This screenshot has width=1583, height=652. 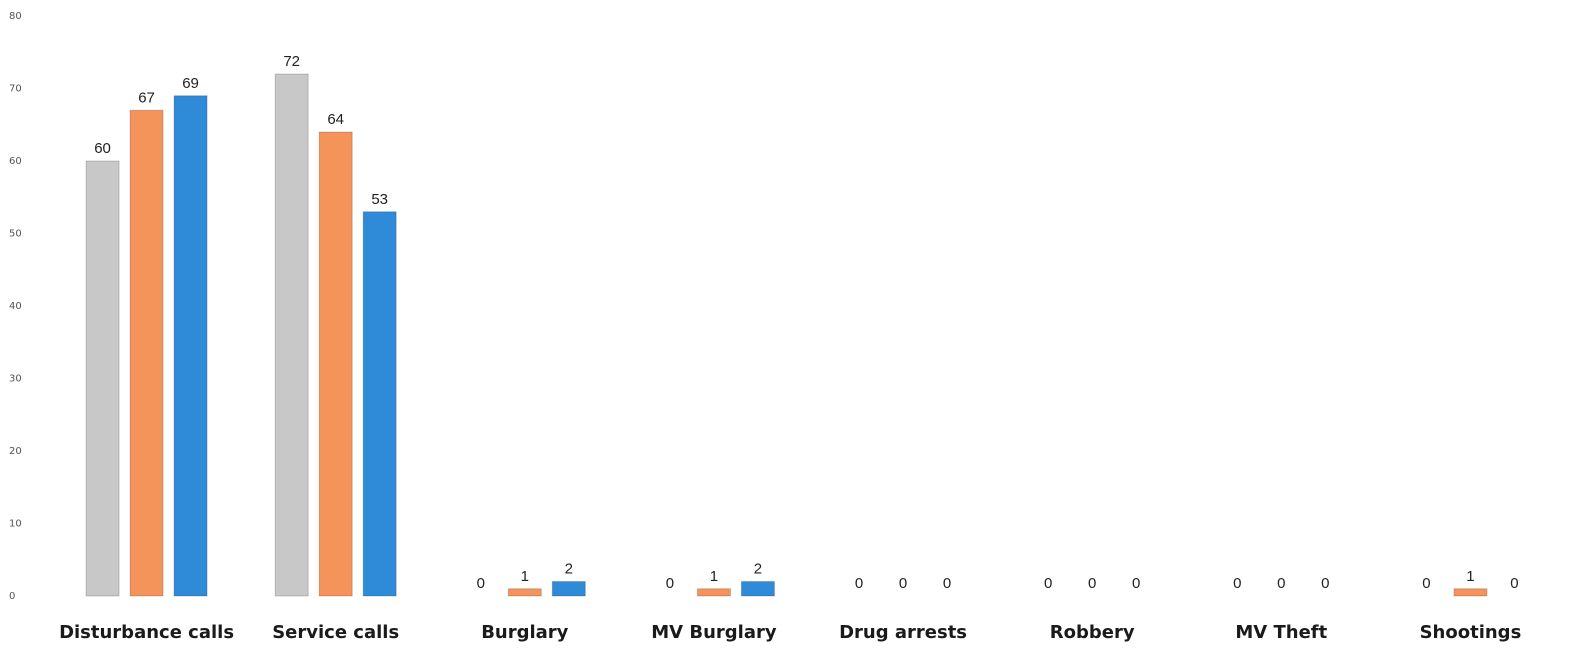 What do you see at coordinates (15, 16) in the screenshot?
I see `y-tick-label: 80` at bounding box center [15, 16].